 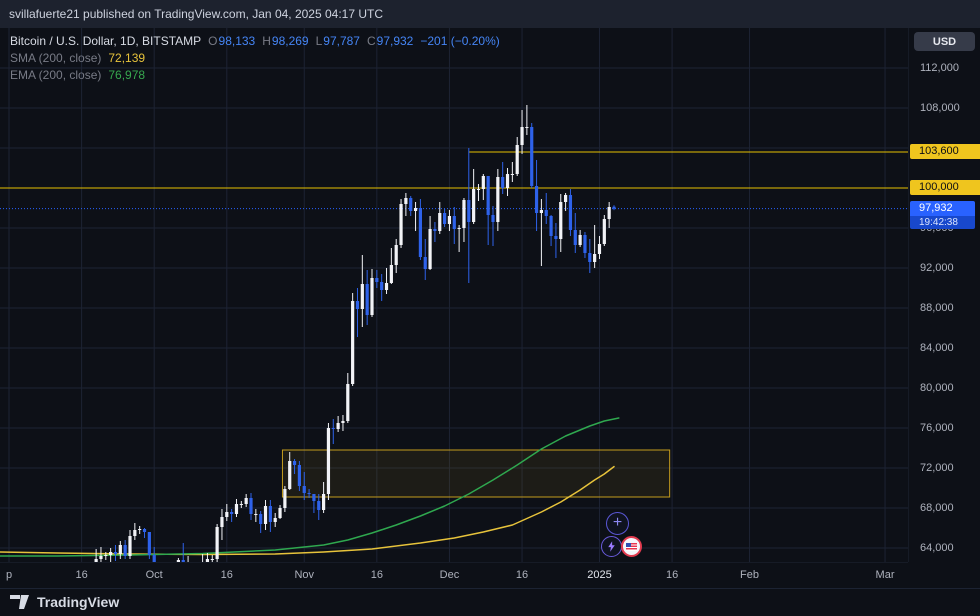 I want to click on currency-toggle-button: USD, so click(x=944, y=41).